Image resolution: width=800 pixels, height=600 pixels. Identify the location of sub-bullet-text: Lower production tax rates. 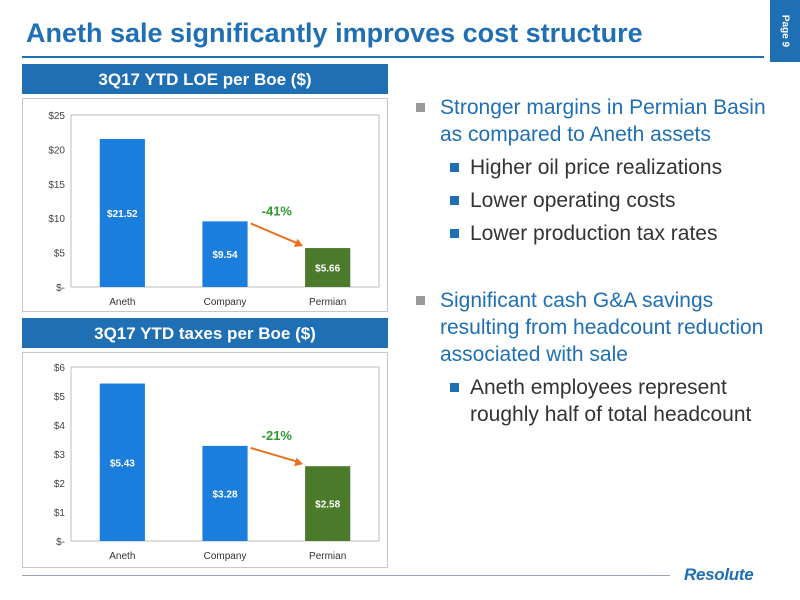
(594, 233).